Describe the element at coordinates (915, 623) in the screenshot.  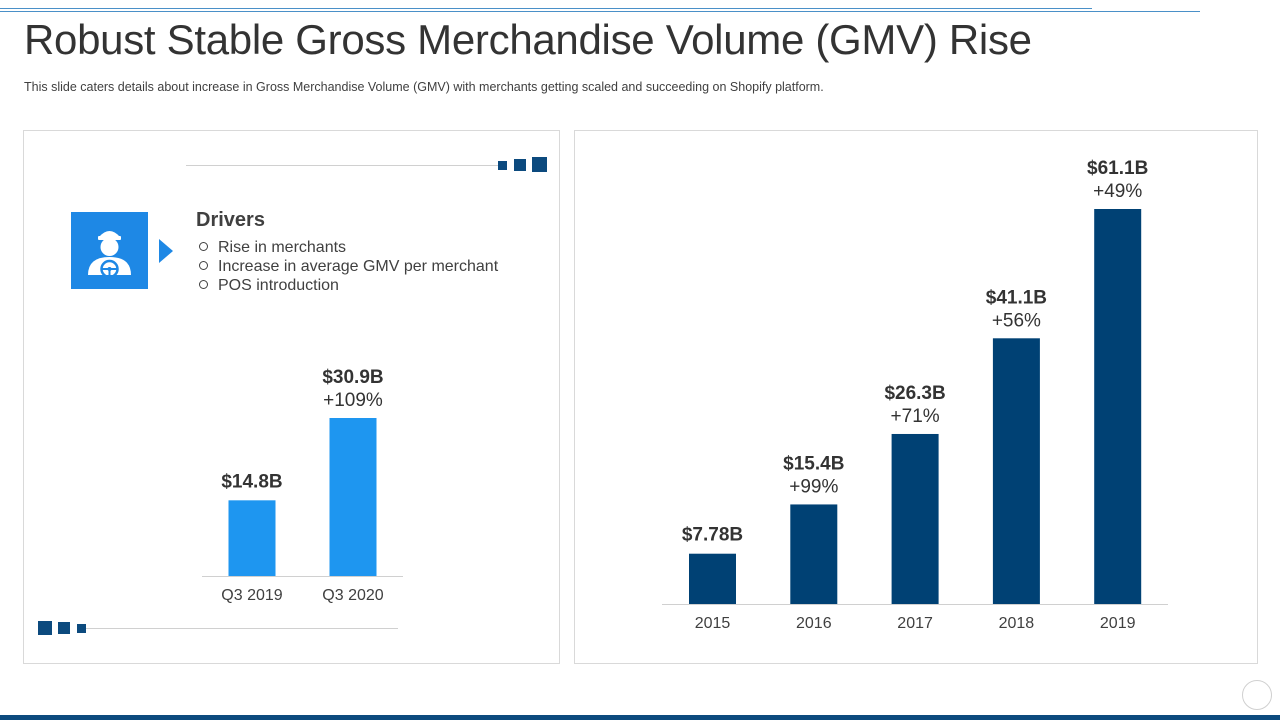
I see `yearly-tick-label: 2017` at that location.